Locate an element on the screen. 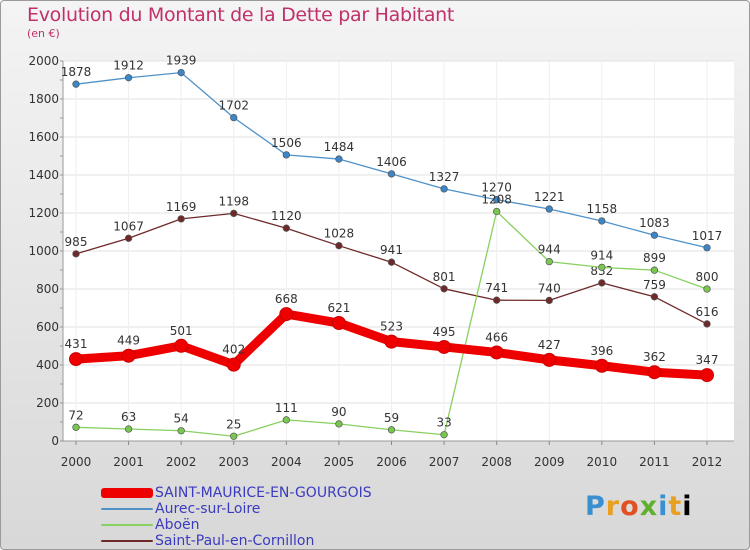  legend-label: Aboën is located at coordinates (177, 525).